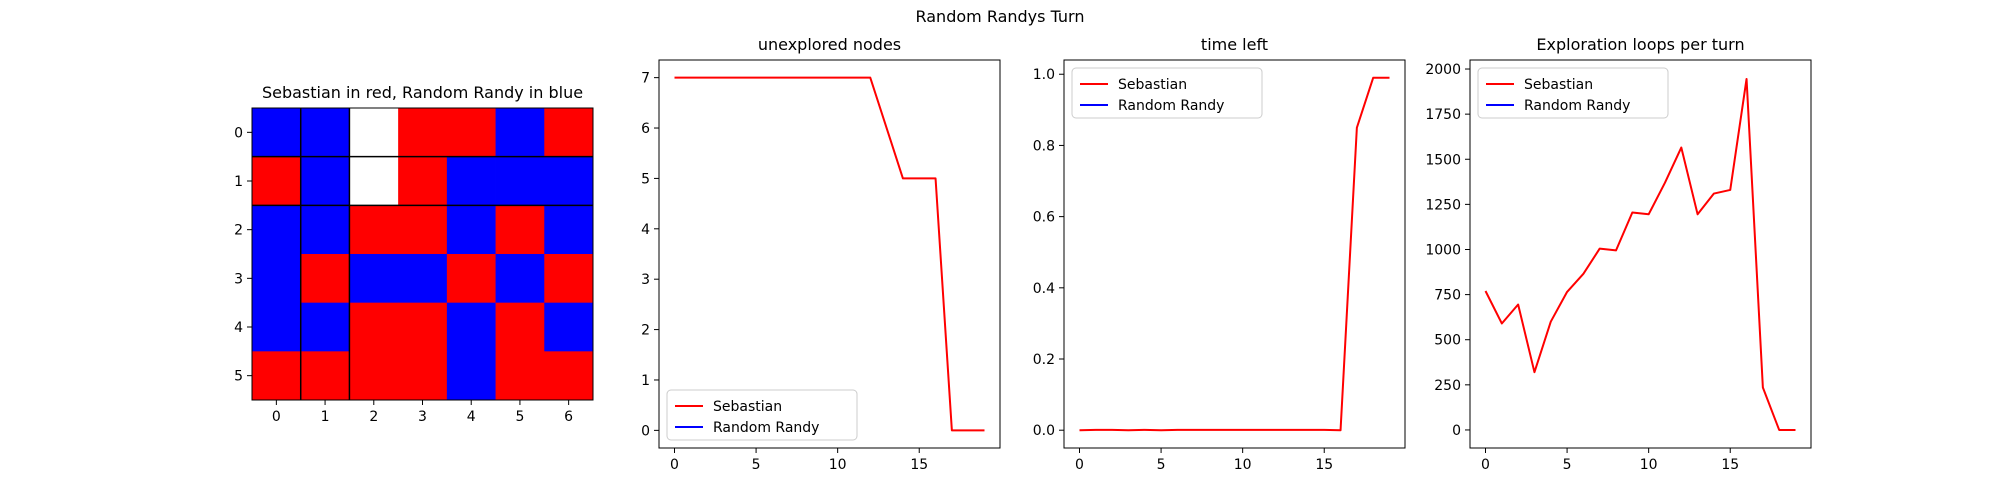  Describe the element at coordinates (325, 417) in the screenshot. I see `x-tick-label: 1` at that location.